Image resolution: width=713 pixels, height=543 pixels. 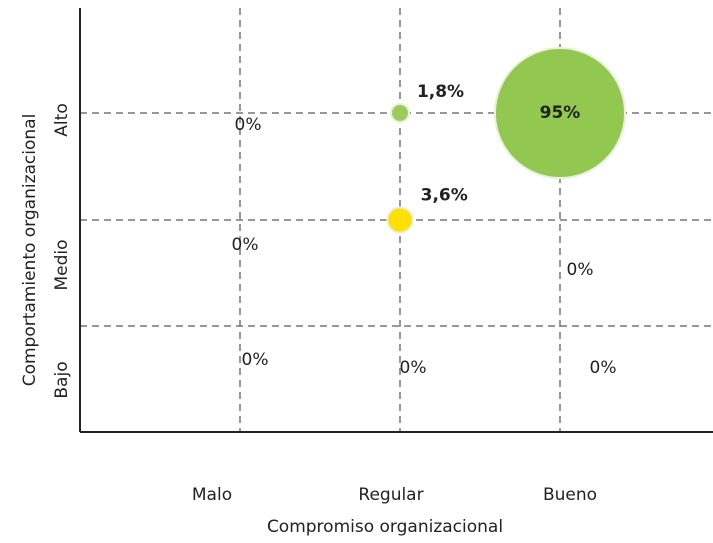 I want to click on data-label: 95%, so click(x=560, y=113).